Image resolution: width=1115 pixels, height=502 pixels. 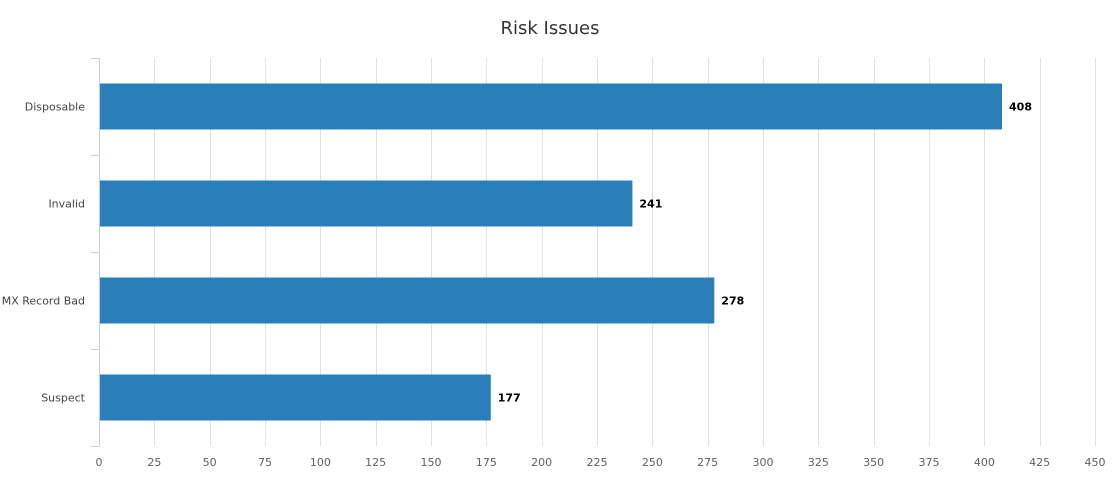 What do you see at coordinates (550, 28) in the screenshot?
I see `chart-title: Risk Issues` at bounding box center [550, 28].